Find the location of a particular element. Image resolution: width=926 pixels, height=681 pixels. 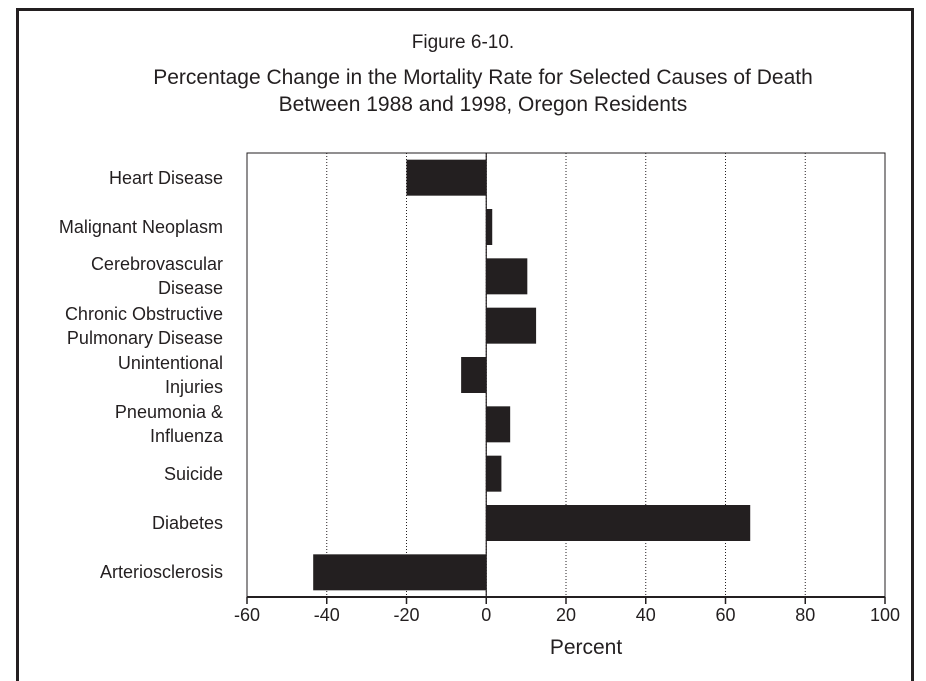

y-tick-label: Malignant Neoplasm is located at coordinates (140, 227).